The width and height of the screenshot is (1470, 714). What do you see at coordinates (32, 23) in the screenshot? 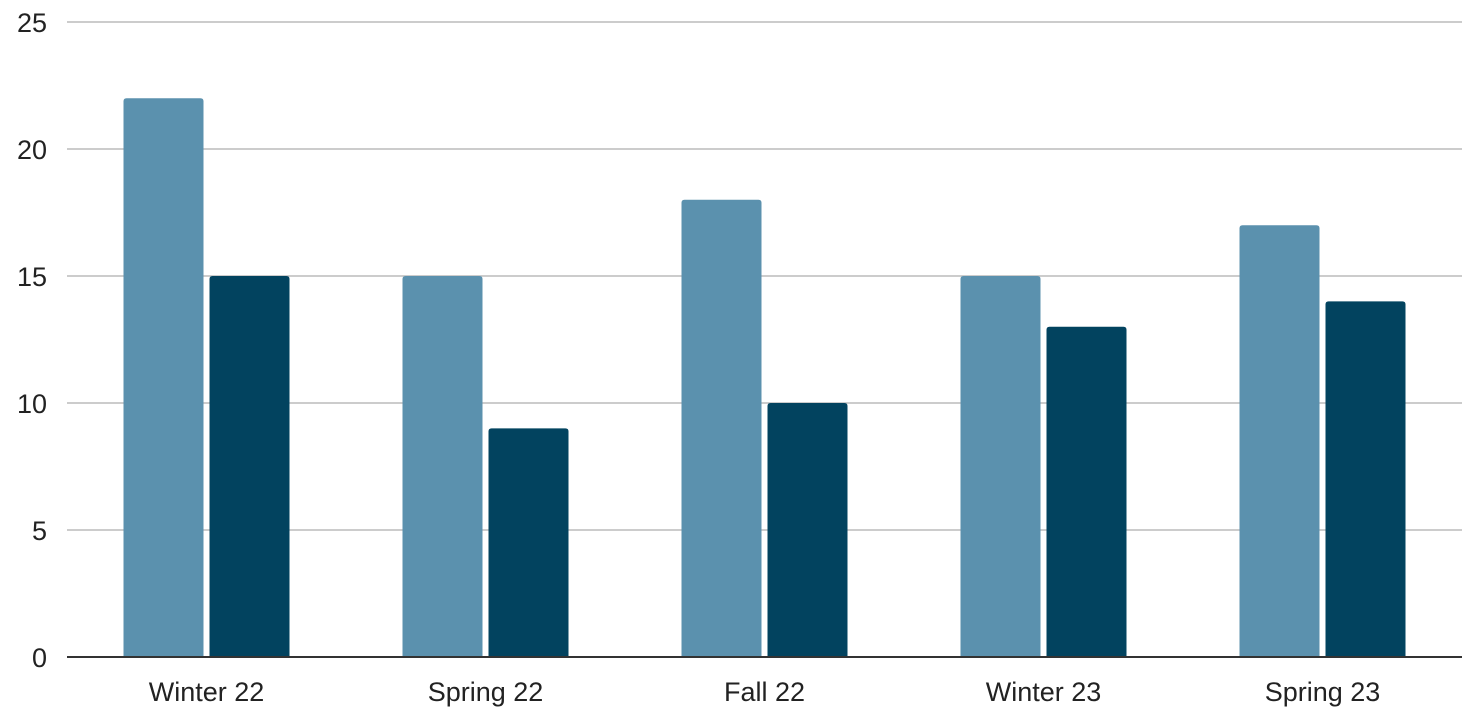
I see `y-tick-label: 25` at bounding box center [32, 23].